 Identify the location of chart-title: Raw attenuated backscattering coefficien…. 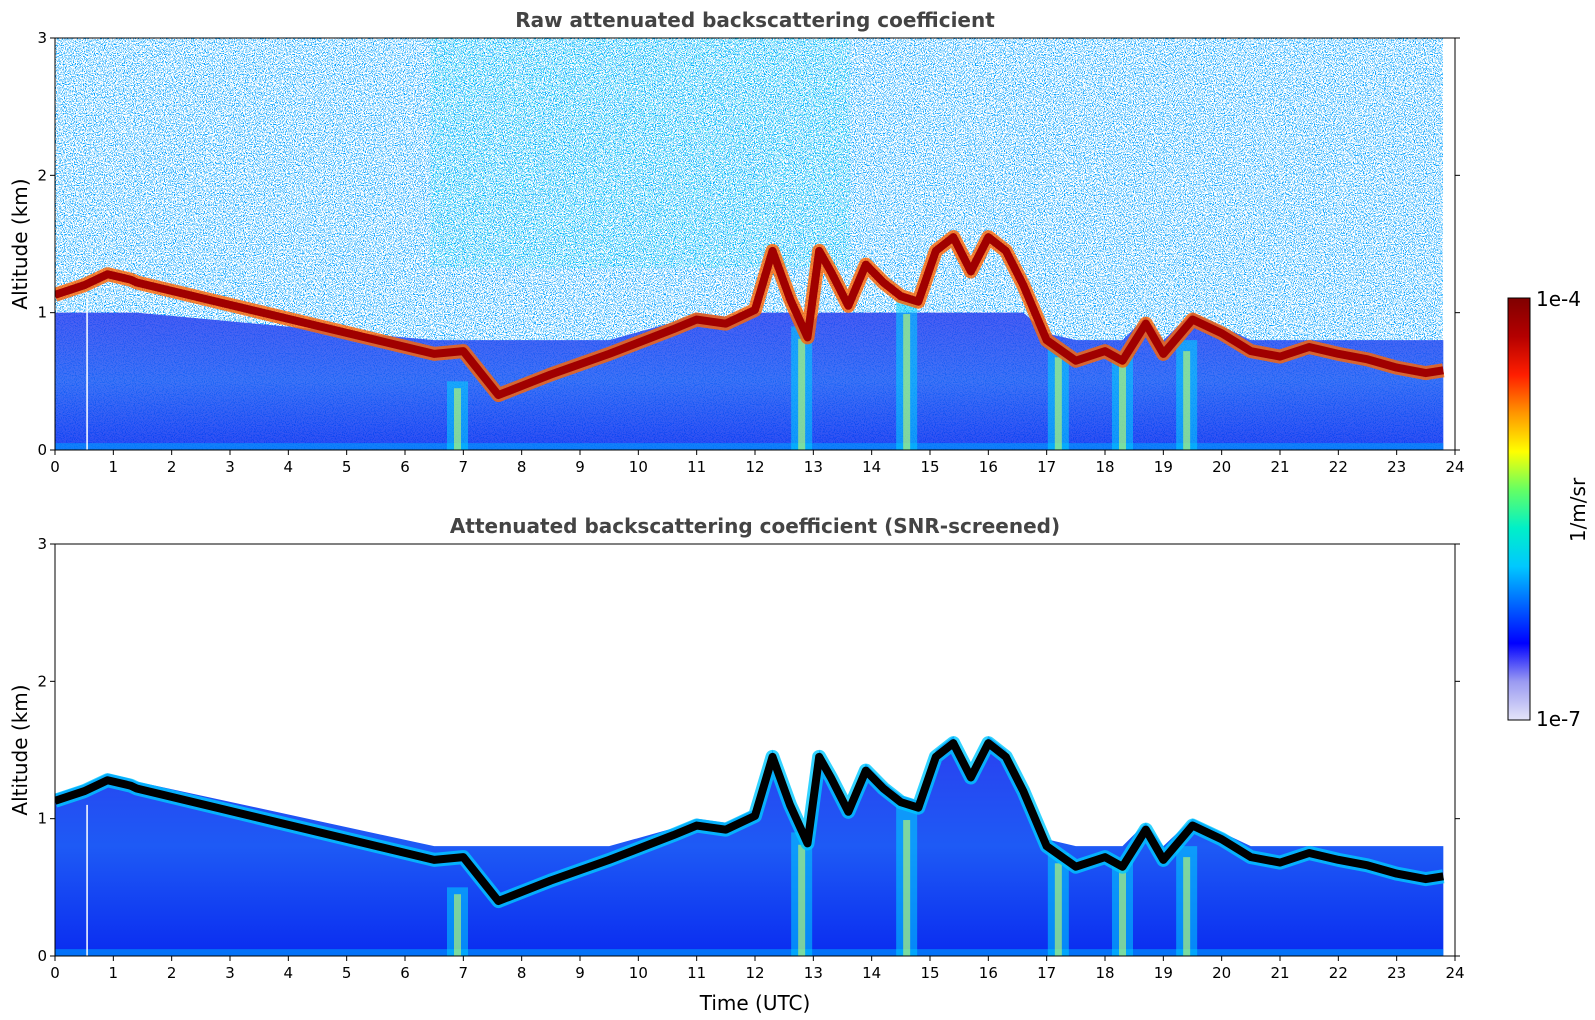
(755, 20).